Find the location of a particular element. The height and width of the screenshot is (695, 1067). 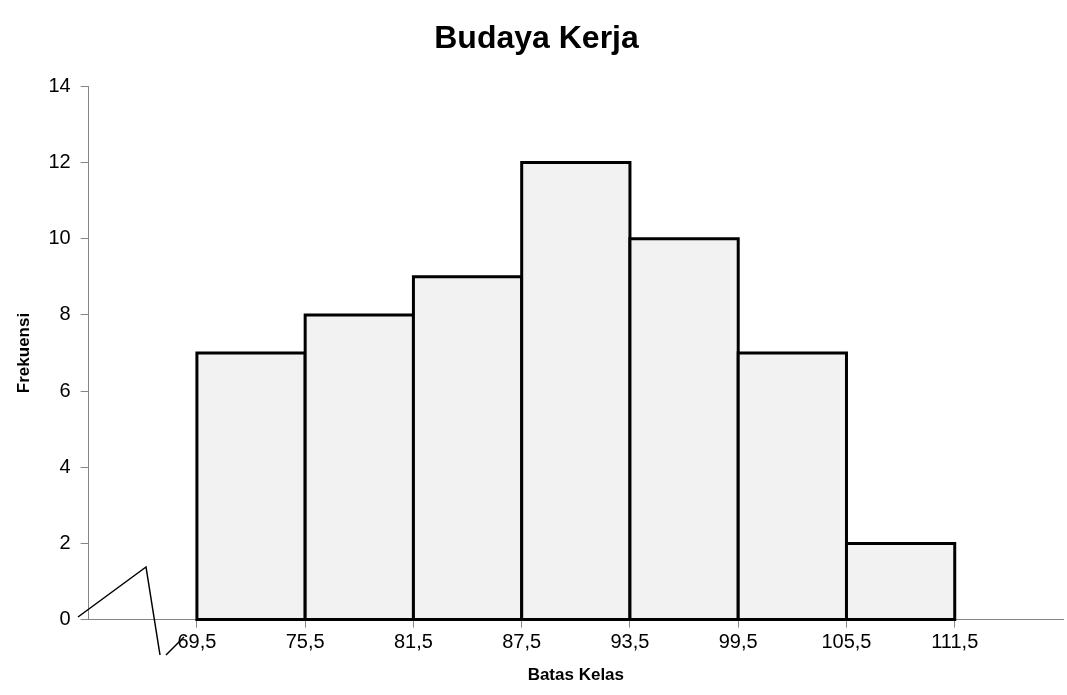

x-tick-label: 69,5 is located at coordinates (197, 641).